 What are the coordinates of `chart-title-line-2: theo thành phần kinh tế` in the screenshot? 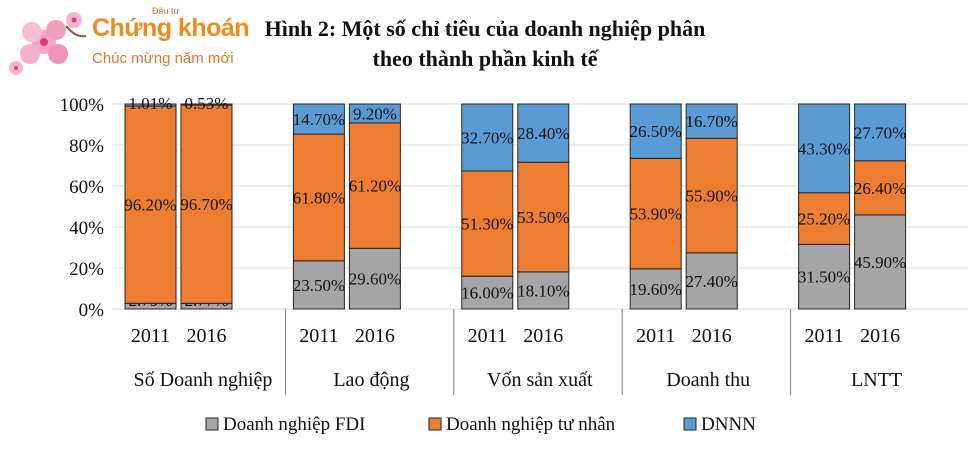 It's located at (486, 58).